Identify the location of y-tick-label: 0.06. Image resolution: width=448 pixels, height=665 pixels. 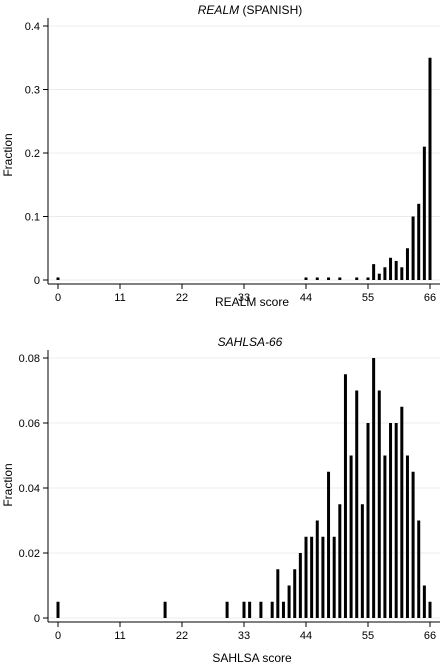
(29, 424).